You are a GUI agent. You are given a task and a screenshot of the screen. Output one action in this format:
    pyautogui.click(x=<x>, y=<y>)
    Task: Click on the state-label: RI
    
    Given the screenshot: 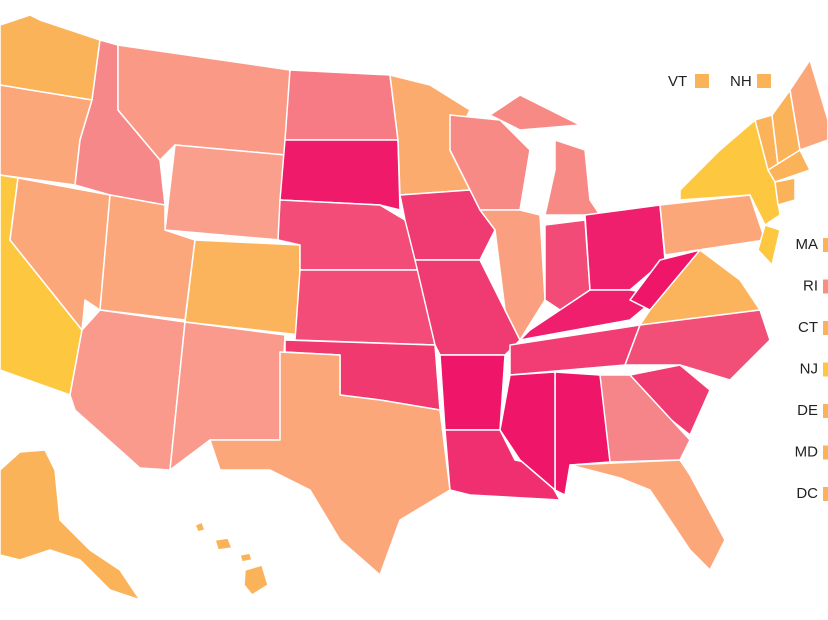 What is the action you would take?
    pyautogui.click(x=810, y=285)
    